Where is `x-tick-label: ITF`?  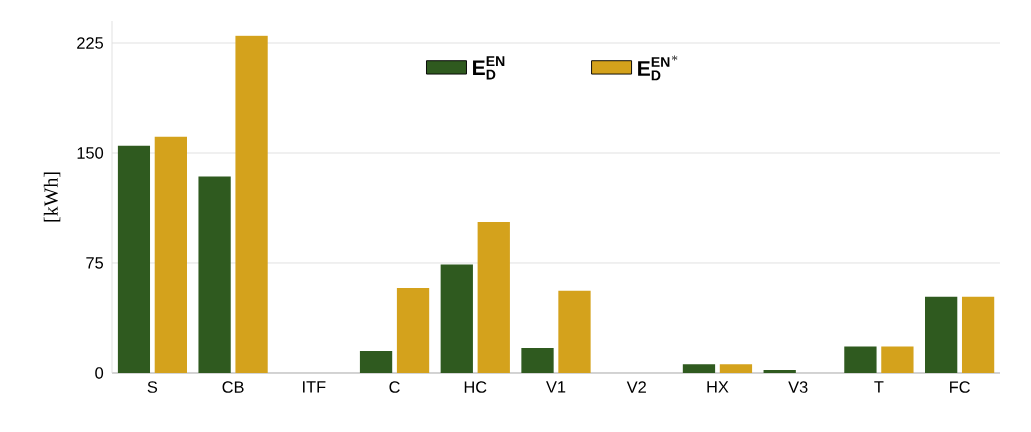
x-tick-label: ITF is located at coordinates (314, 387).